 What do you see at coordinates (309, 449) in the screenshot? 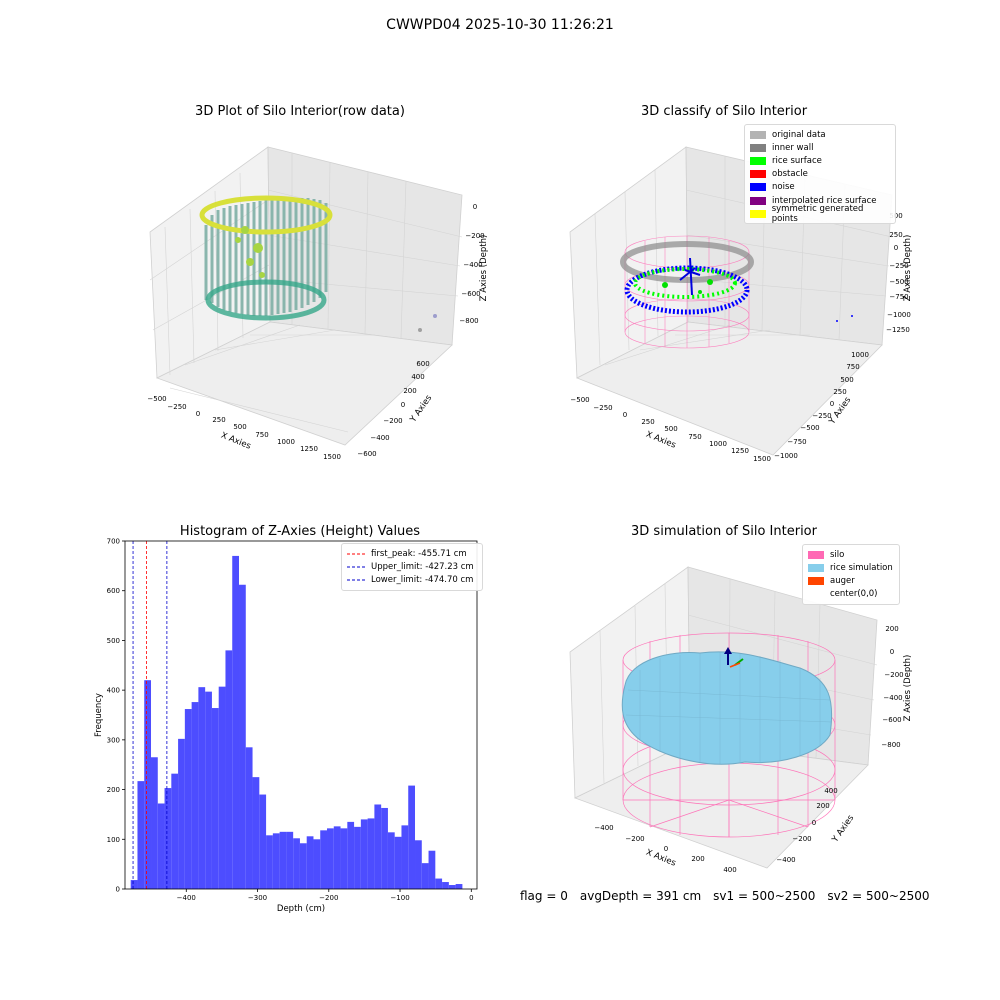
I see `svg-text: 1250` at bounding box center [309, 449].